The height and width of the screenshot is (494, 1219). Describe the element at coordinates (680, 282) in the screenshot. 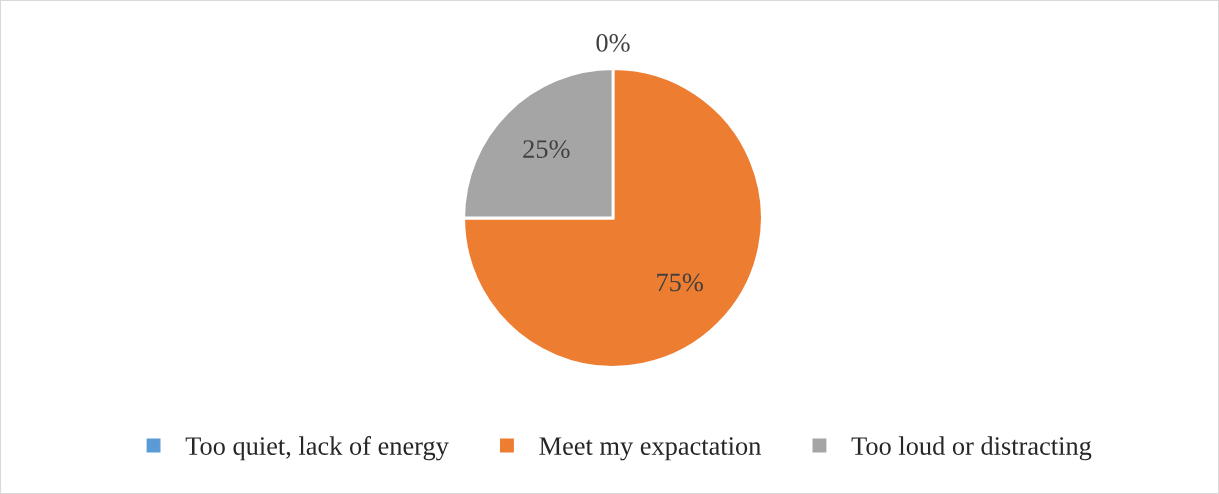

I see `data-label: 75%` at that location.